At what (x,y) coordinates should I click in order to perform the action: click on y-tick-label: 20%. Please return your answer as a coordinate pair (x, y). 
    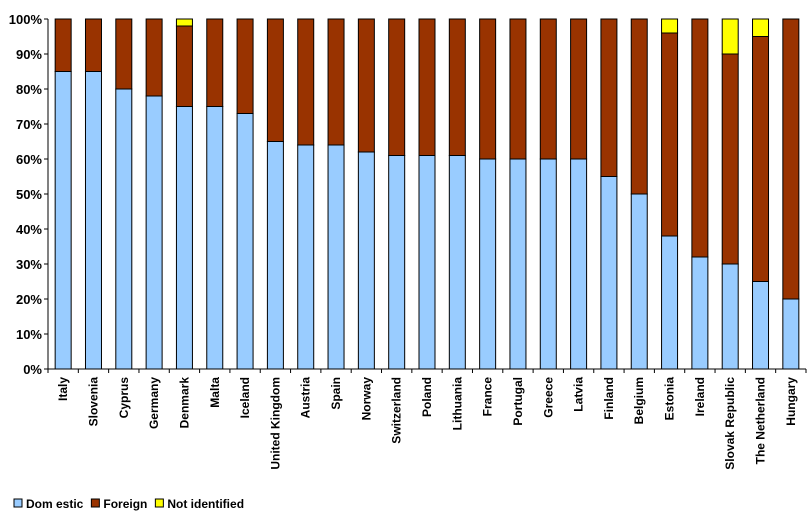
    Looking at the image, I should click on (29, 299).